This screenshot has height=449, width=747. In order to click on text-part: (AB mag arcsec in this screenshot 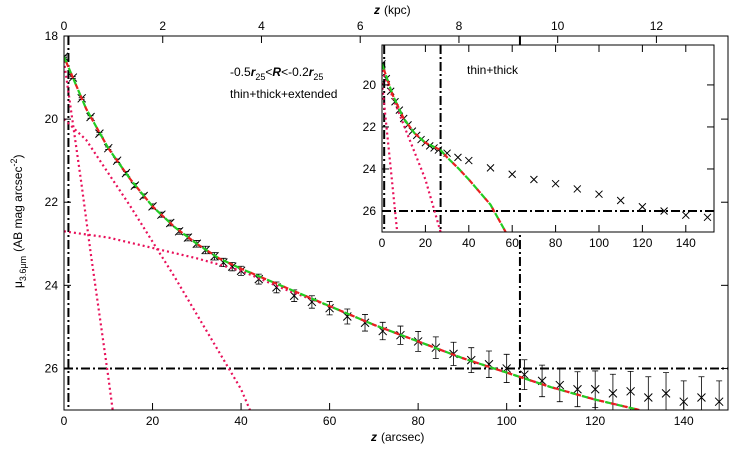, I will do `click(18, 209)`.